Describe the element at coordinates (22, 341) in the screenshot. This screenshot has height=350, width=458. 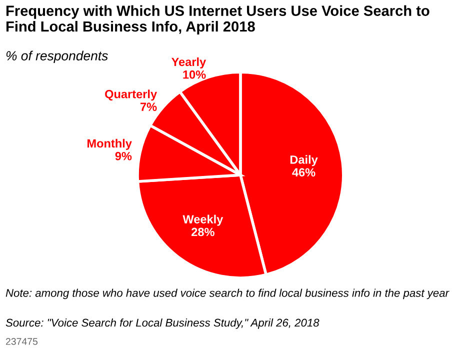
I see `text: 237475` at that location.